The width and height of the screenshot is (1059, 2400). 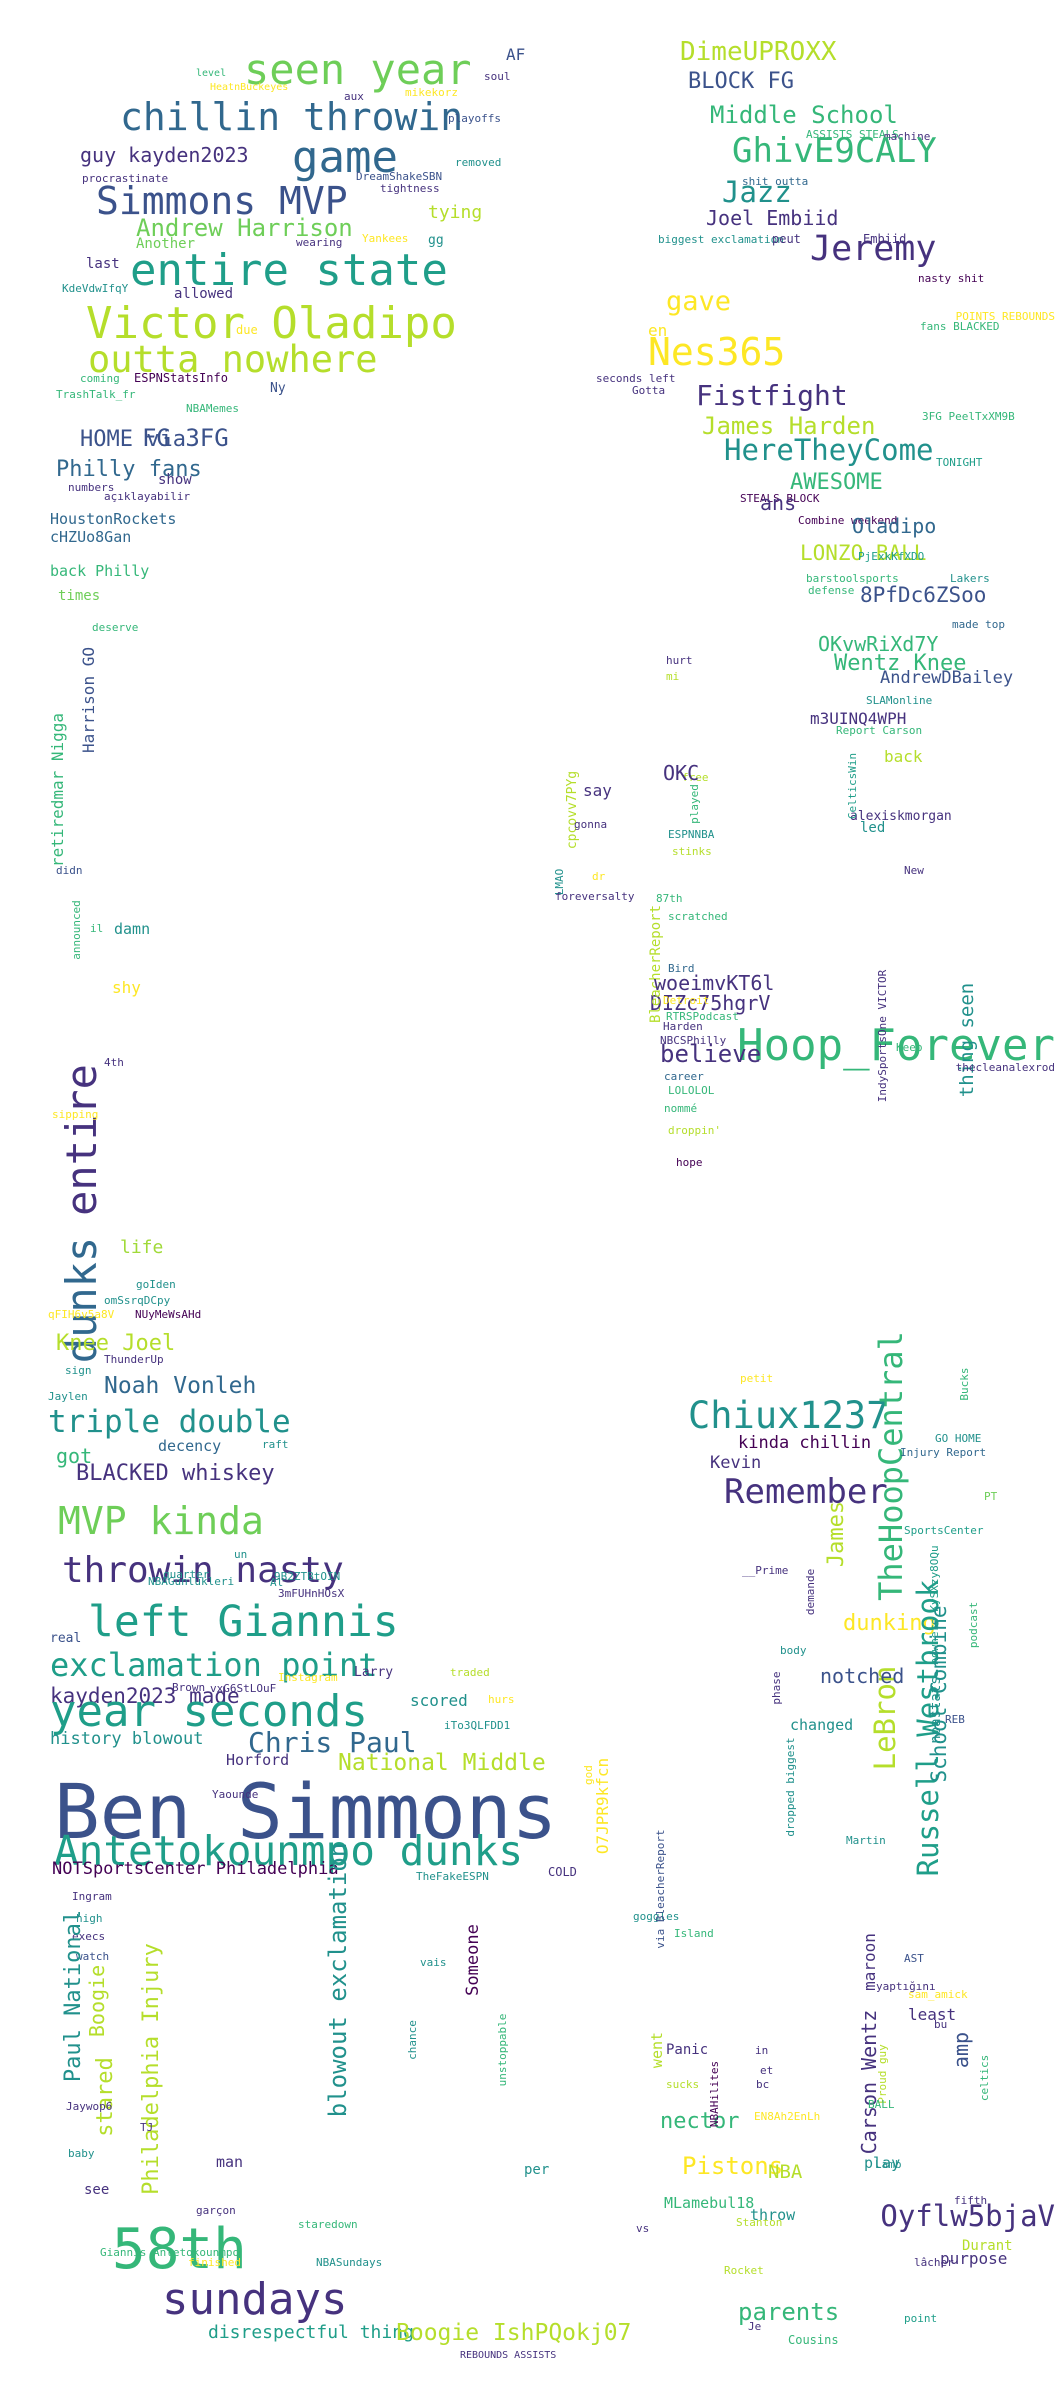 I want to click on cloud-word: DimeUPROXX, so click(x=758, y=52).